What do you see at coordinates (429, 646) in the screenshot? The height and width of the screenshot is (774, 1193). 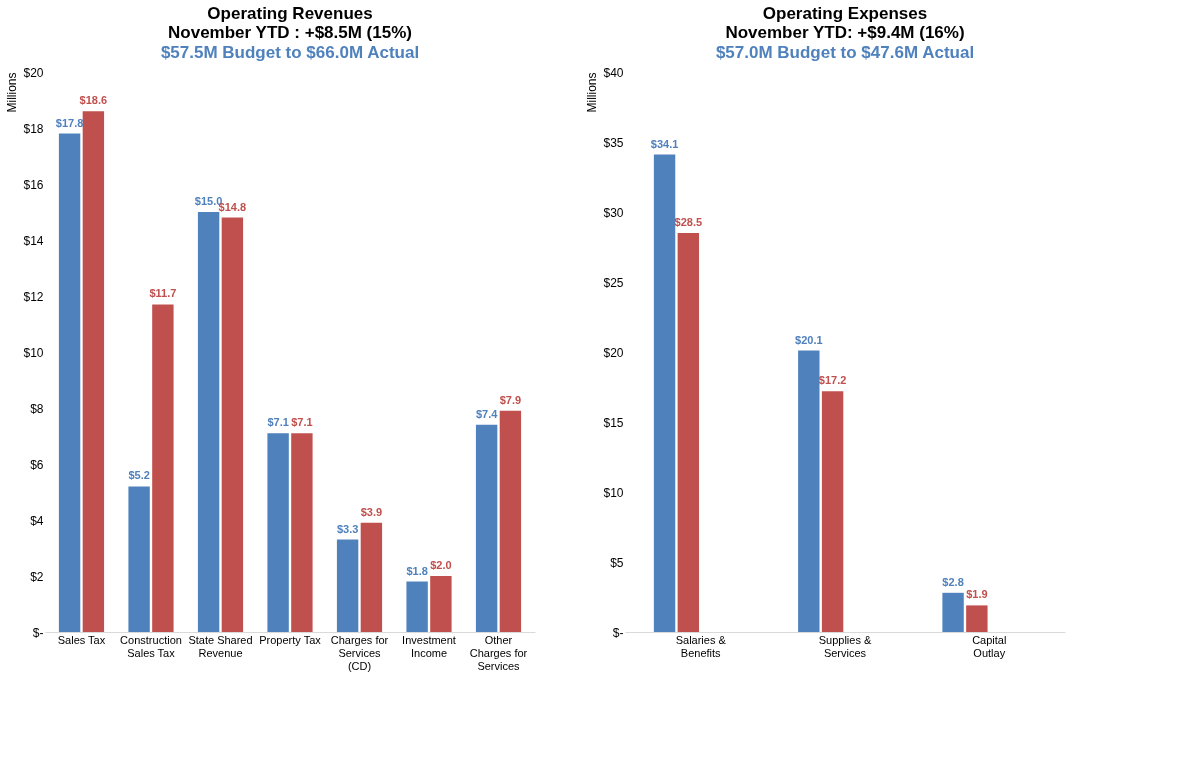 I see `x-tick-label: Investment Income` at bounding box center [429, 646].